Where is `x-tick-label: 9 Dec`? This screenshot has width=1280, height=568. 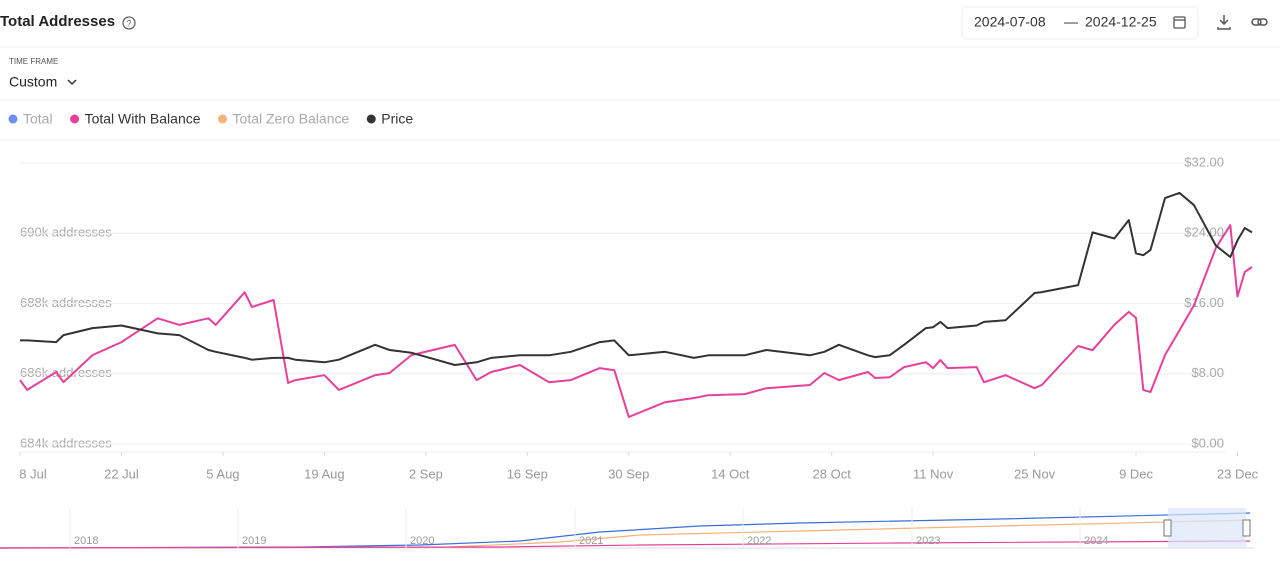
x-tick-label: 9 Dec is located at coordinates (1136, 473).